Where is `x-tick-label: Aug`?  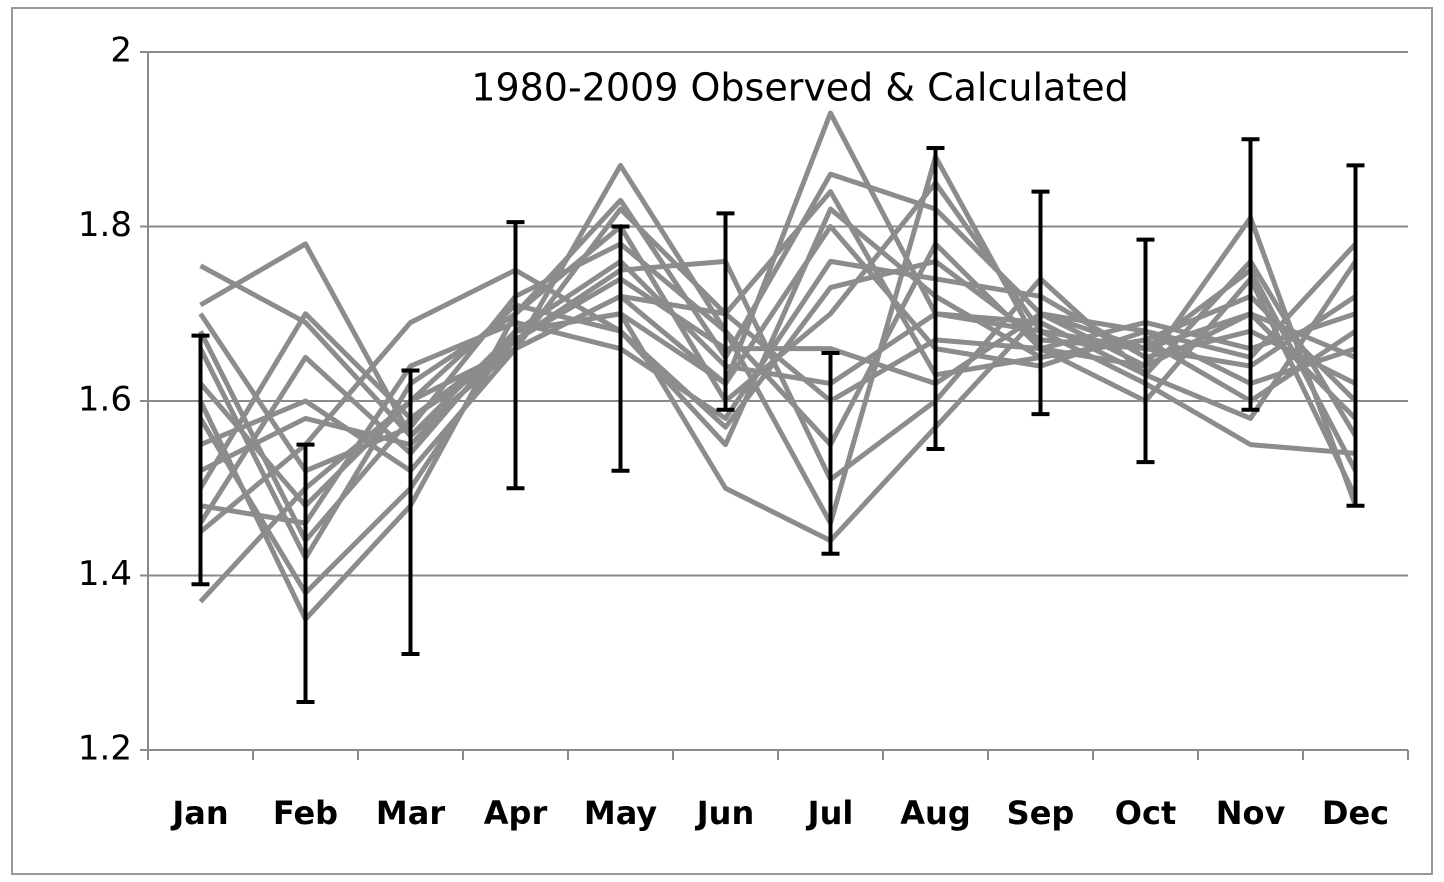
x-tick-label: Aug is located at coordinates (935, 813).